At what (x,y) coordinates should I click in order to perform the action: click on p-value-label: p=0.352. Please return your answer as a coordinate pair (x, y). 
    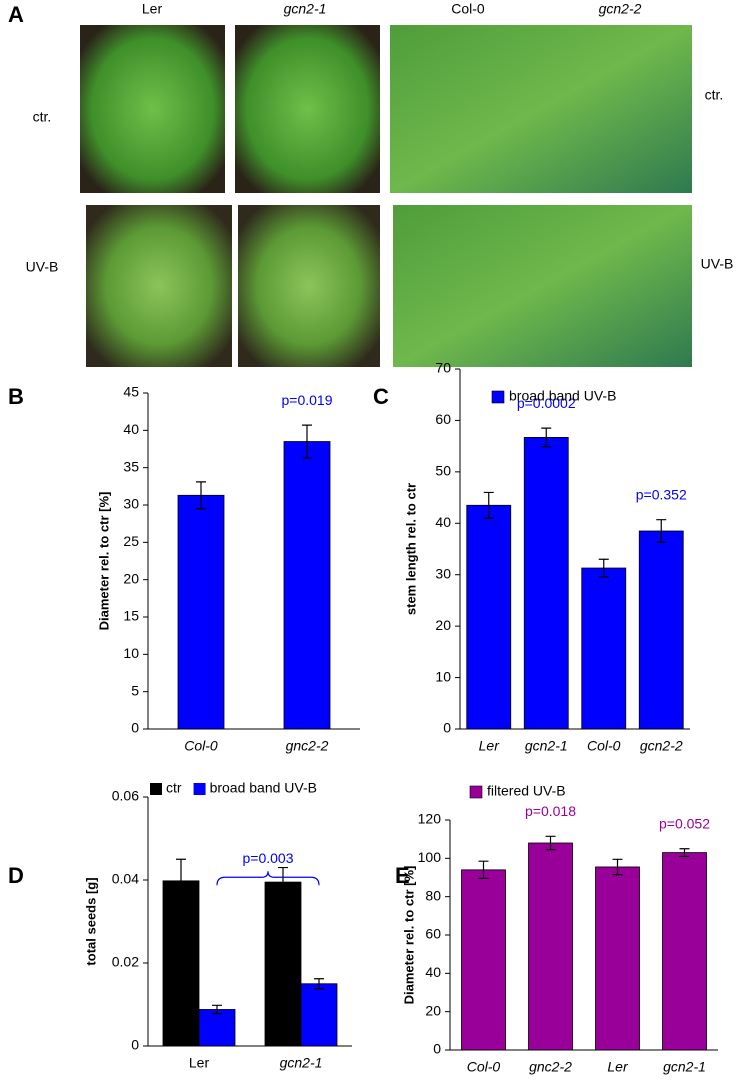
    Looking at the image, I should click on (661, 494).